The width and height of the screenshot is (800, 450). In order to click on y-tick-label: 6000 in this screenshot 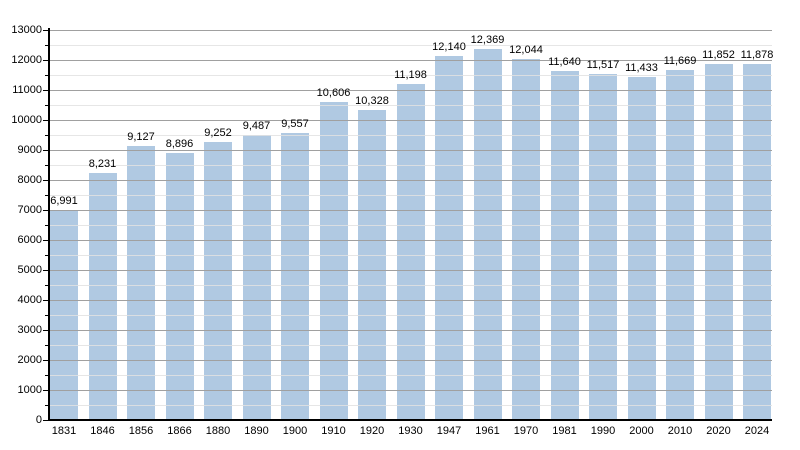, I will do `click(29, 240)`.